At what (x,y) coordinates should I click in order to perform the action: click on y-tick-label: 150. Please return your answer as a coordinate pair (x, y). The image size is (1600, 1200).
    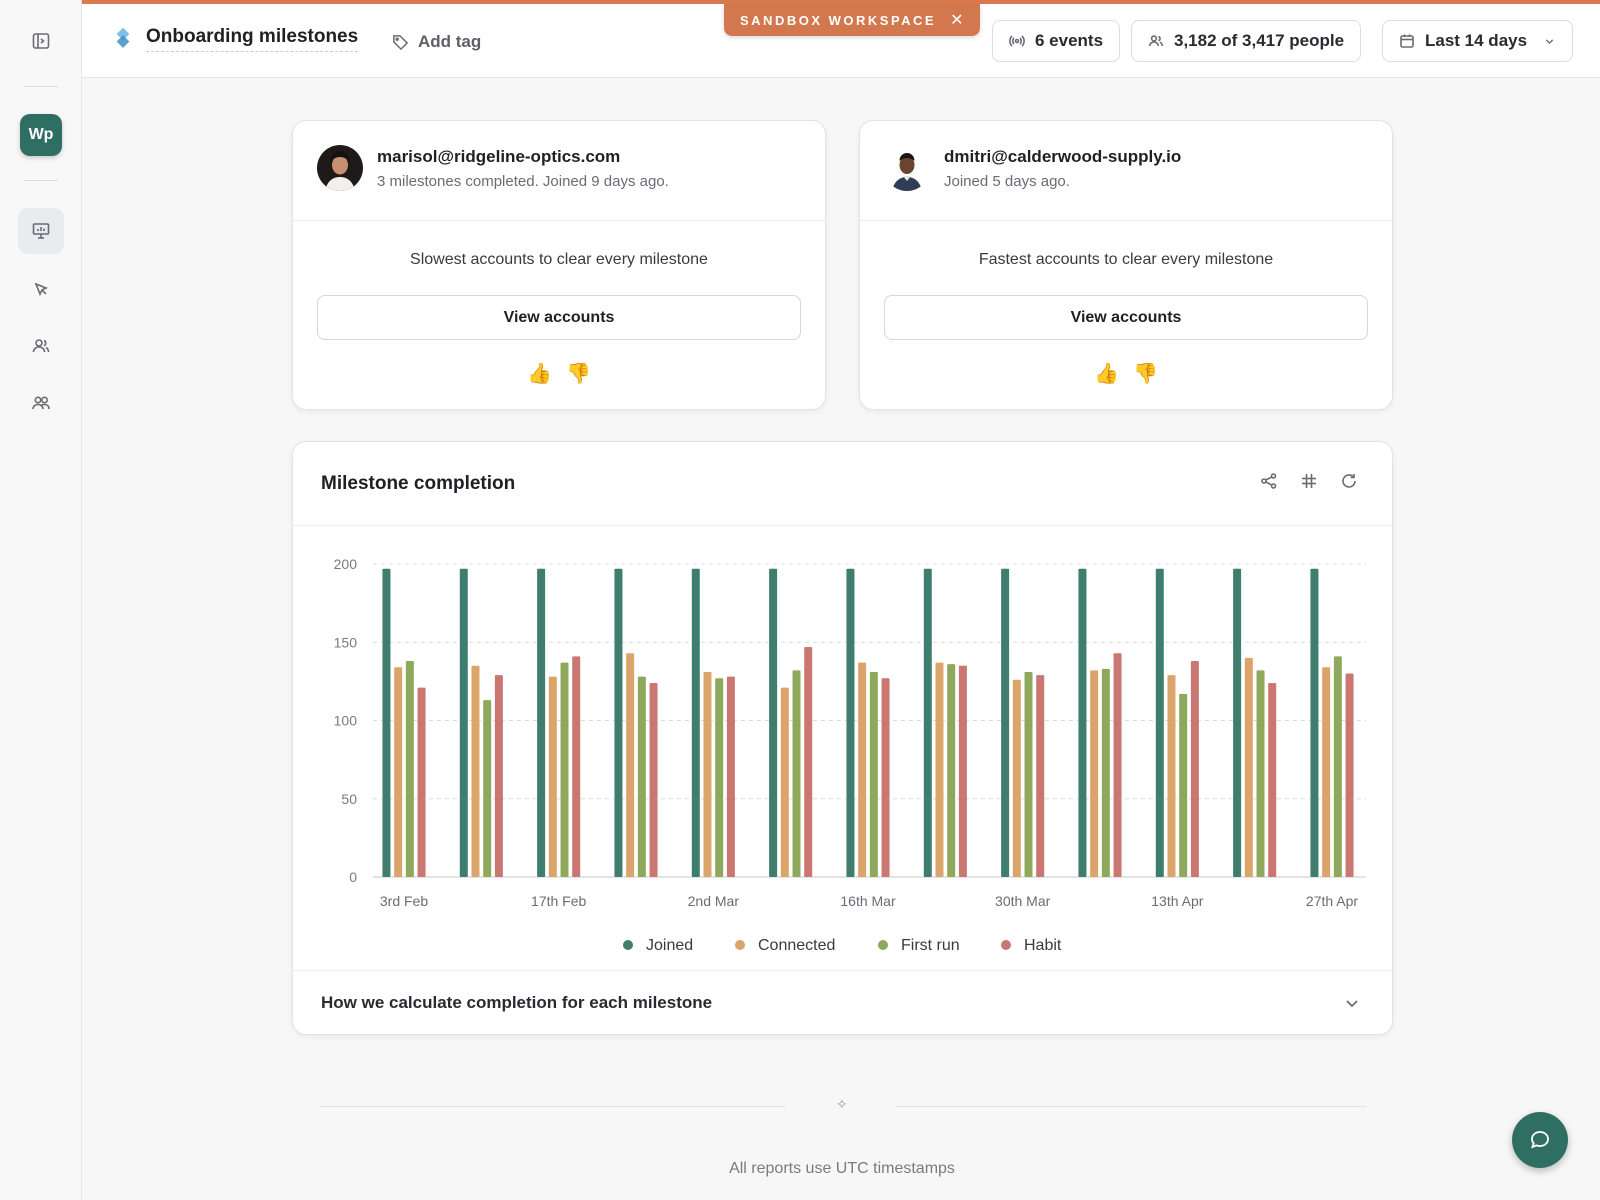
    Looking at the image, I should click on (346, 642).